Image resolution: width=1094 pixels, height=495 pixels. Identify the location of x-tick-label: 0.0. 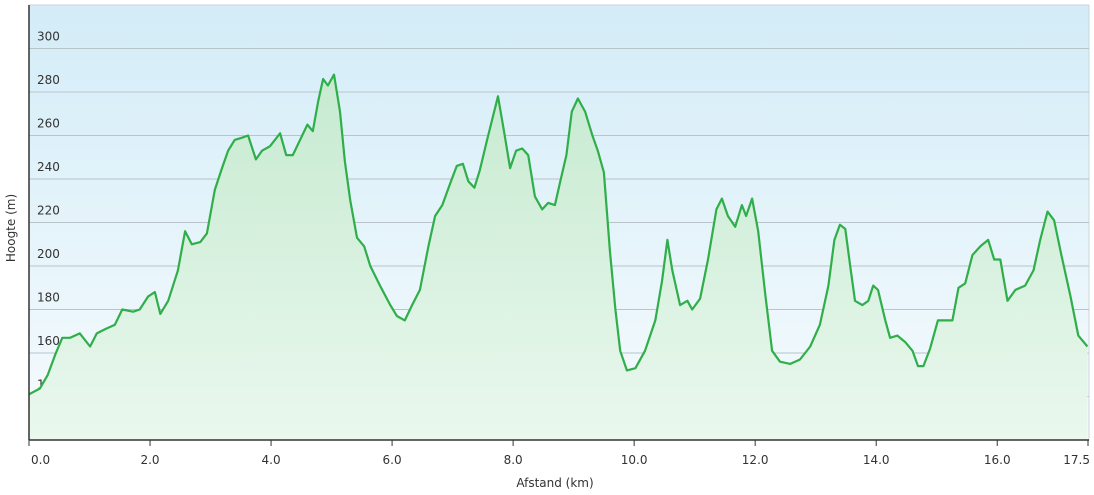
(40, 460).